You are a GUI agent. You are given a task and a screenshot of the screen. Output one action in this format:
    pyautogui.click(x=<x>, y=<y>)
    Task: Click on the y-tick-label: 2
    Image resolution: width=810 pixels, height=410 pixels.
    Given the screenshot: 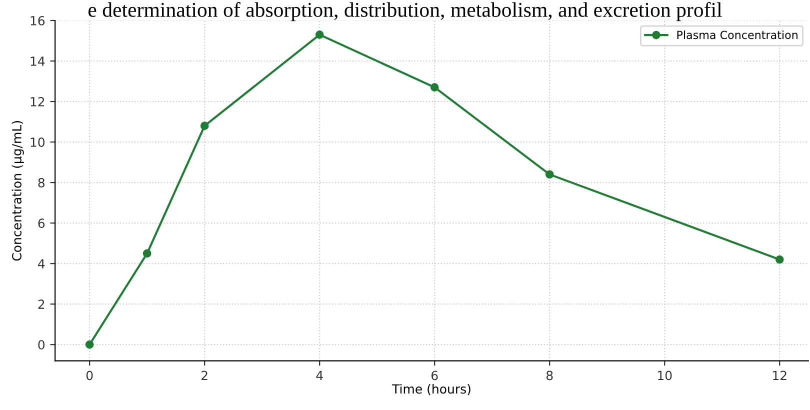 What is the action you would take?
    pyautogui.click(x=41, y=304)
    